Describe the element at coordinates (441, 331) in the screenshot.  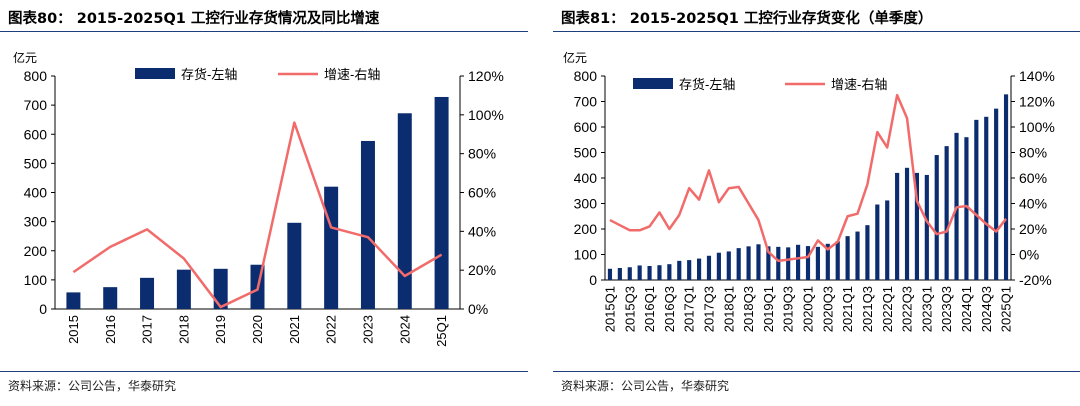
I see `x-tick-label: 25Q1` at that location.